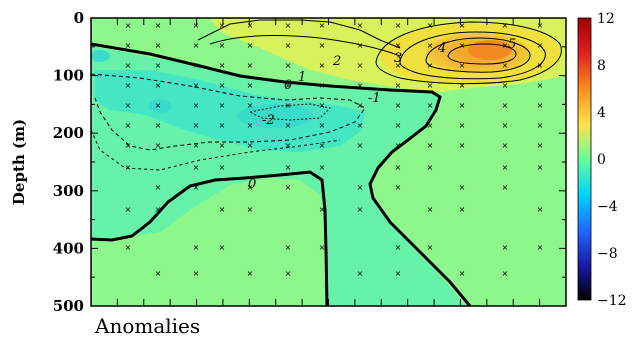 The width and height of the screenshot is (641, 338). What do you see at coordinates (19, 162) in the screenshot?
I see `y-axis-title: Depth (m)` at bounding box center [19, 162].